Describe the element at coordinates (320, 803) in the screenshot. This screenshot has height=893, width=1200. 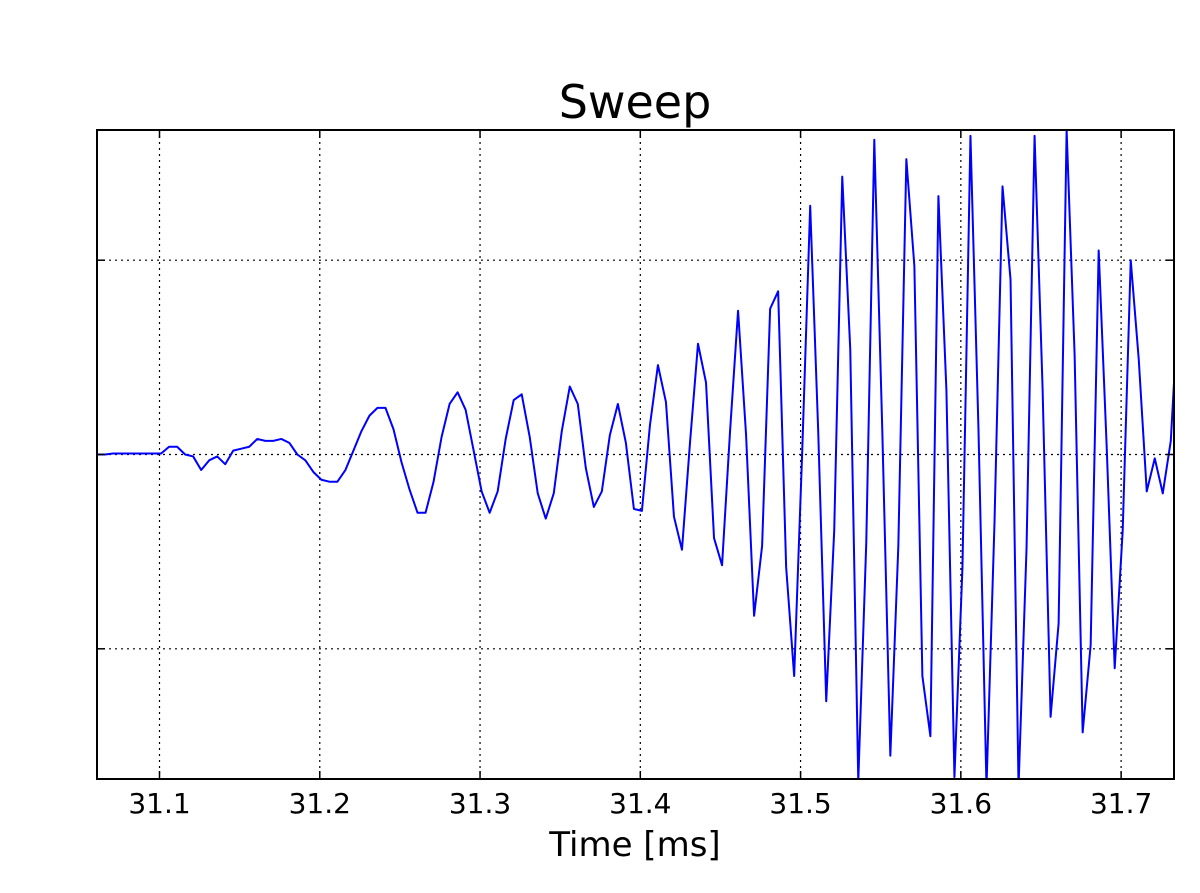
I see `x-tick-label: 31.2` at that location.